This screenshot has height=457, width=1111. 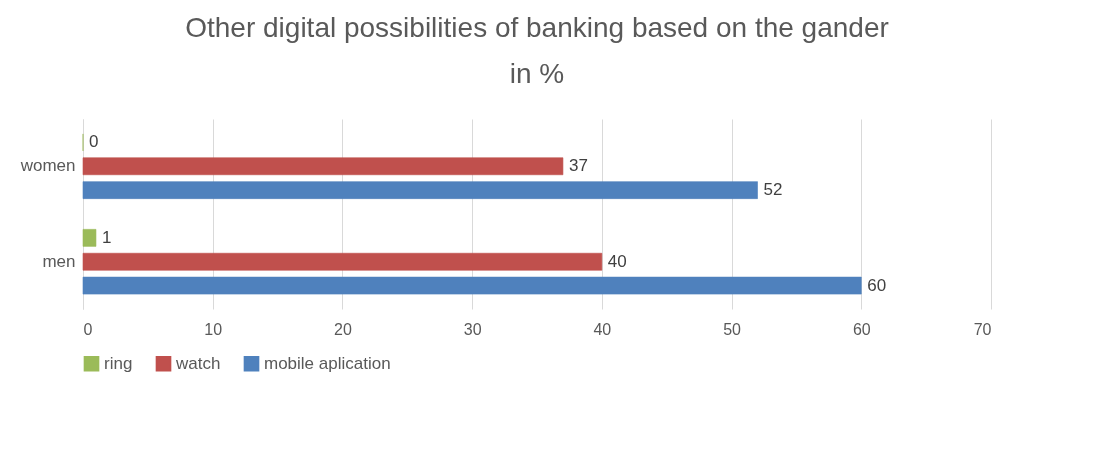 I want to click on data-label: 0, so click(x=94, y=142).